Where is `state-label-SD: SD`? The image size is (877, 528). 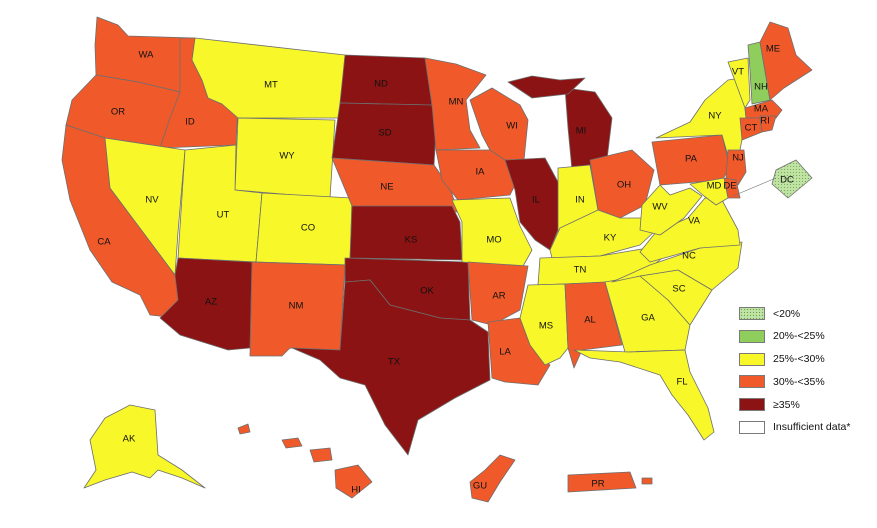
state-label-SD: SD is located at coordinates (384, 133).